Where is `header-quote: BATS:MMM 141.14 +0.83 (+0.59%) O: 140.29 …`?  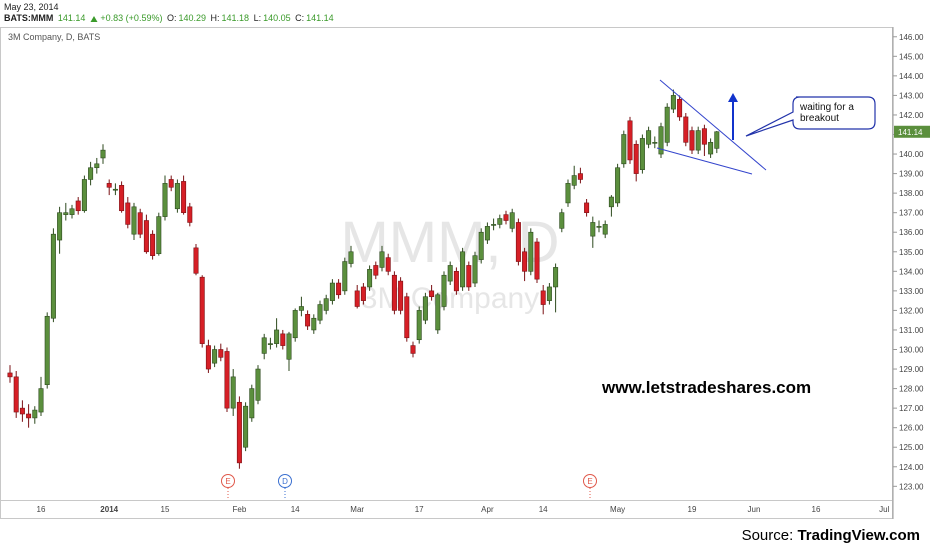
header-quote: BATS:MMM 141.14 +0.83 (+0.59%) O: 140.29 … is located at coordinates (170, 18).